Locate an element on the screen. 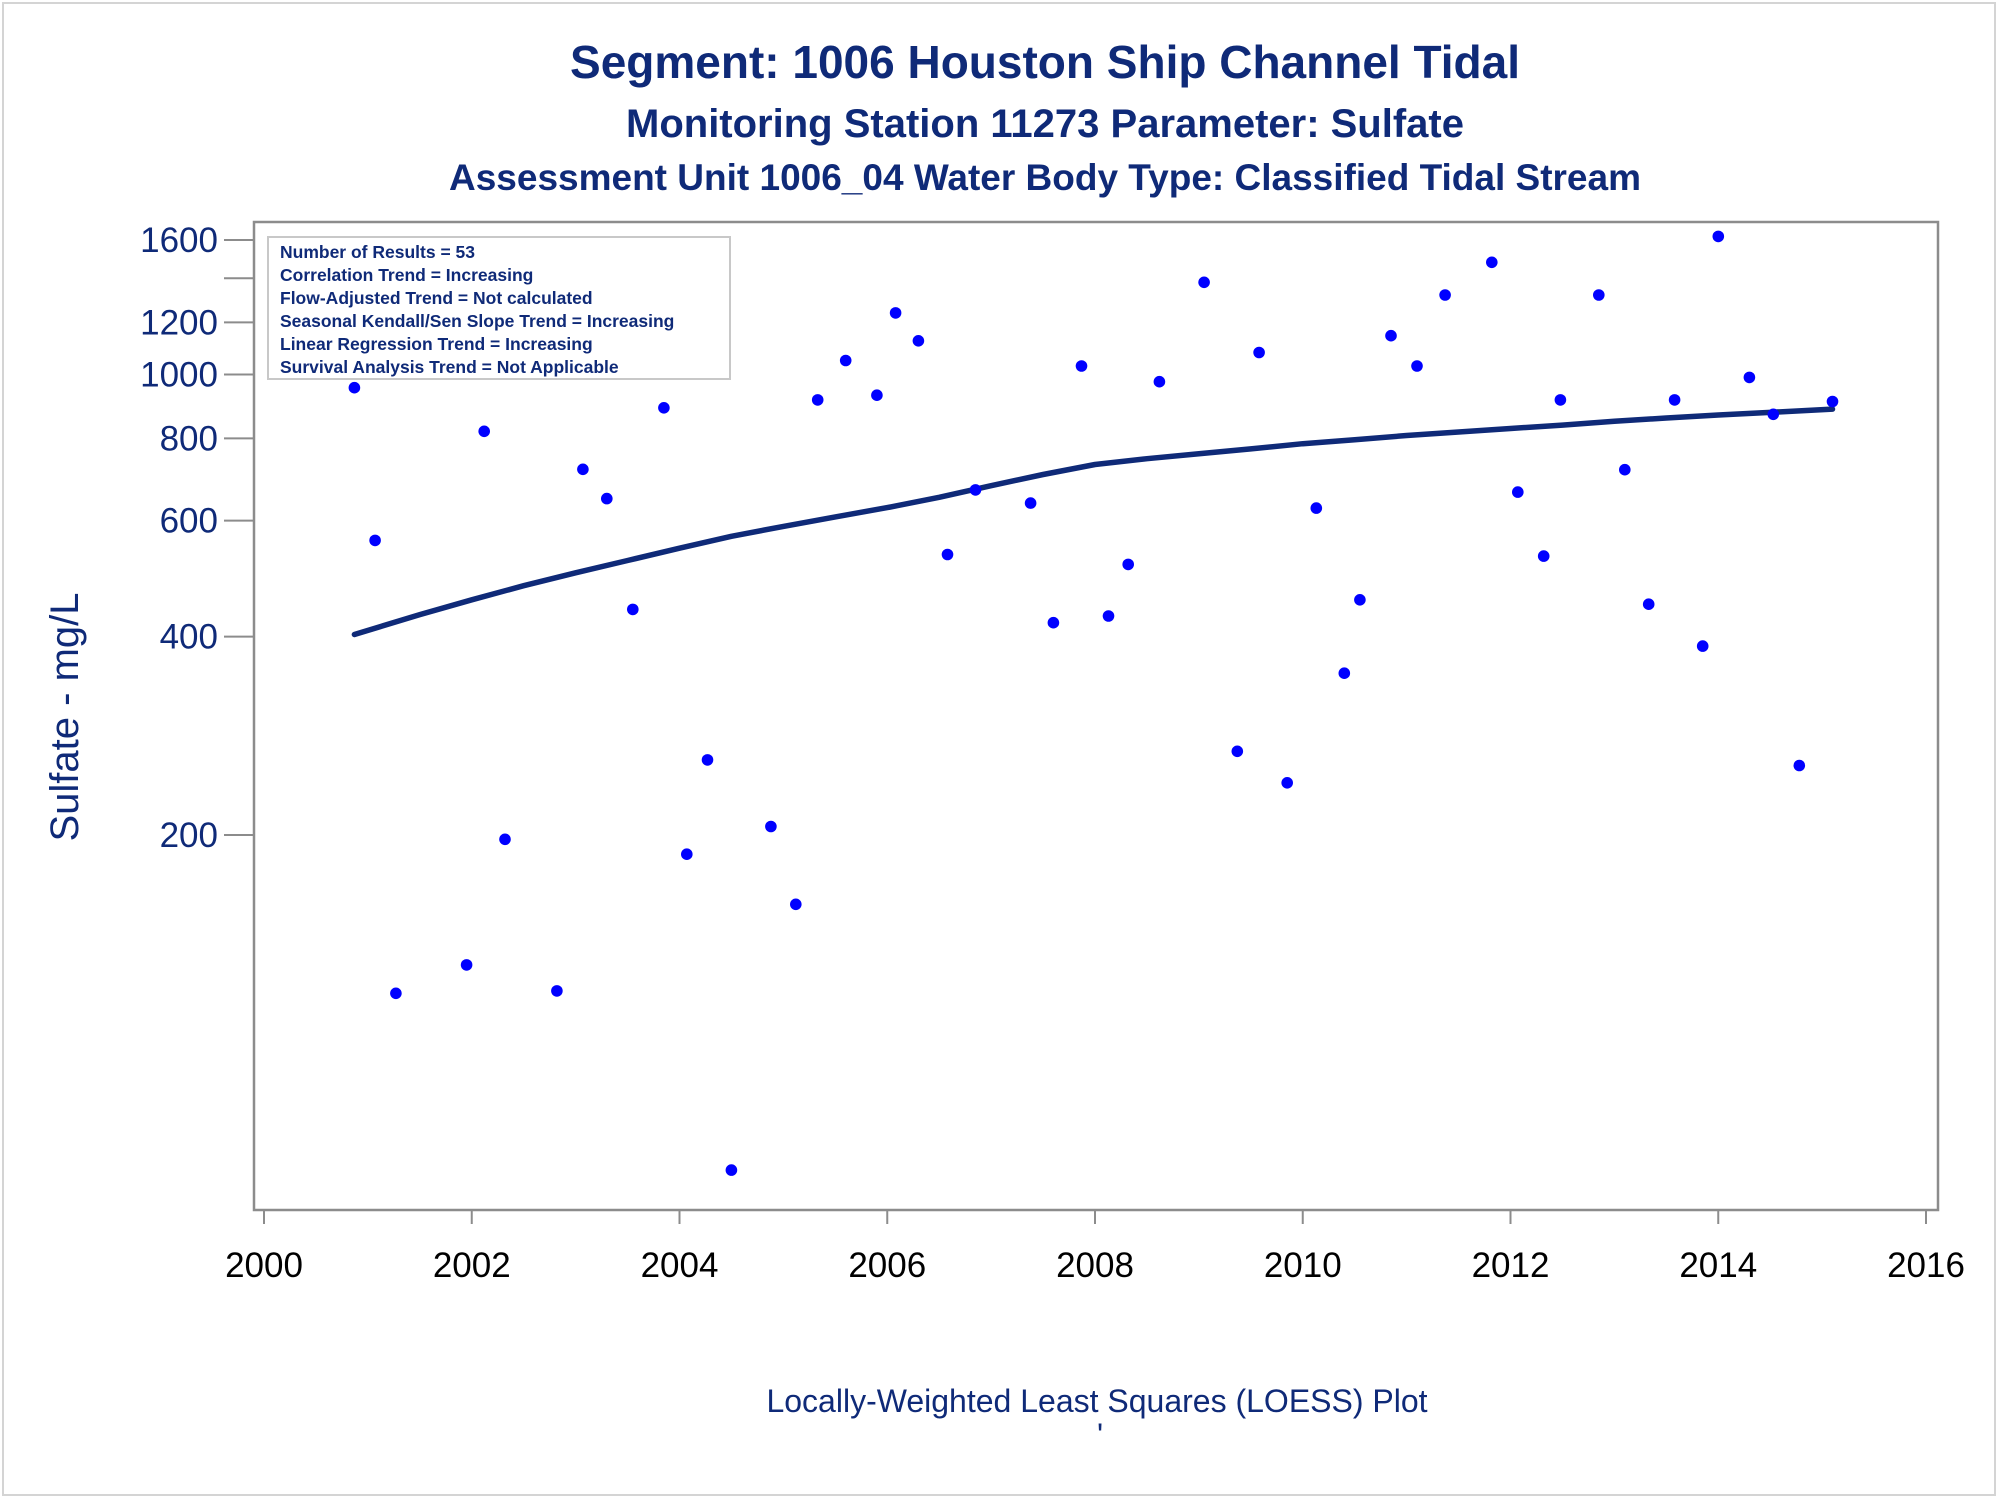 Image resolution: width=2000 pixels, height=1500 pixels. y-axis: 200 400 600 800 1000 1200 1600 is located at coordinates (197, 538).